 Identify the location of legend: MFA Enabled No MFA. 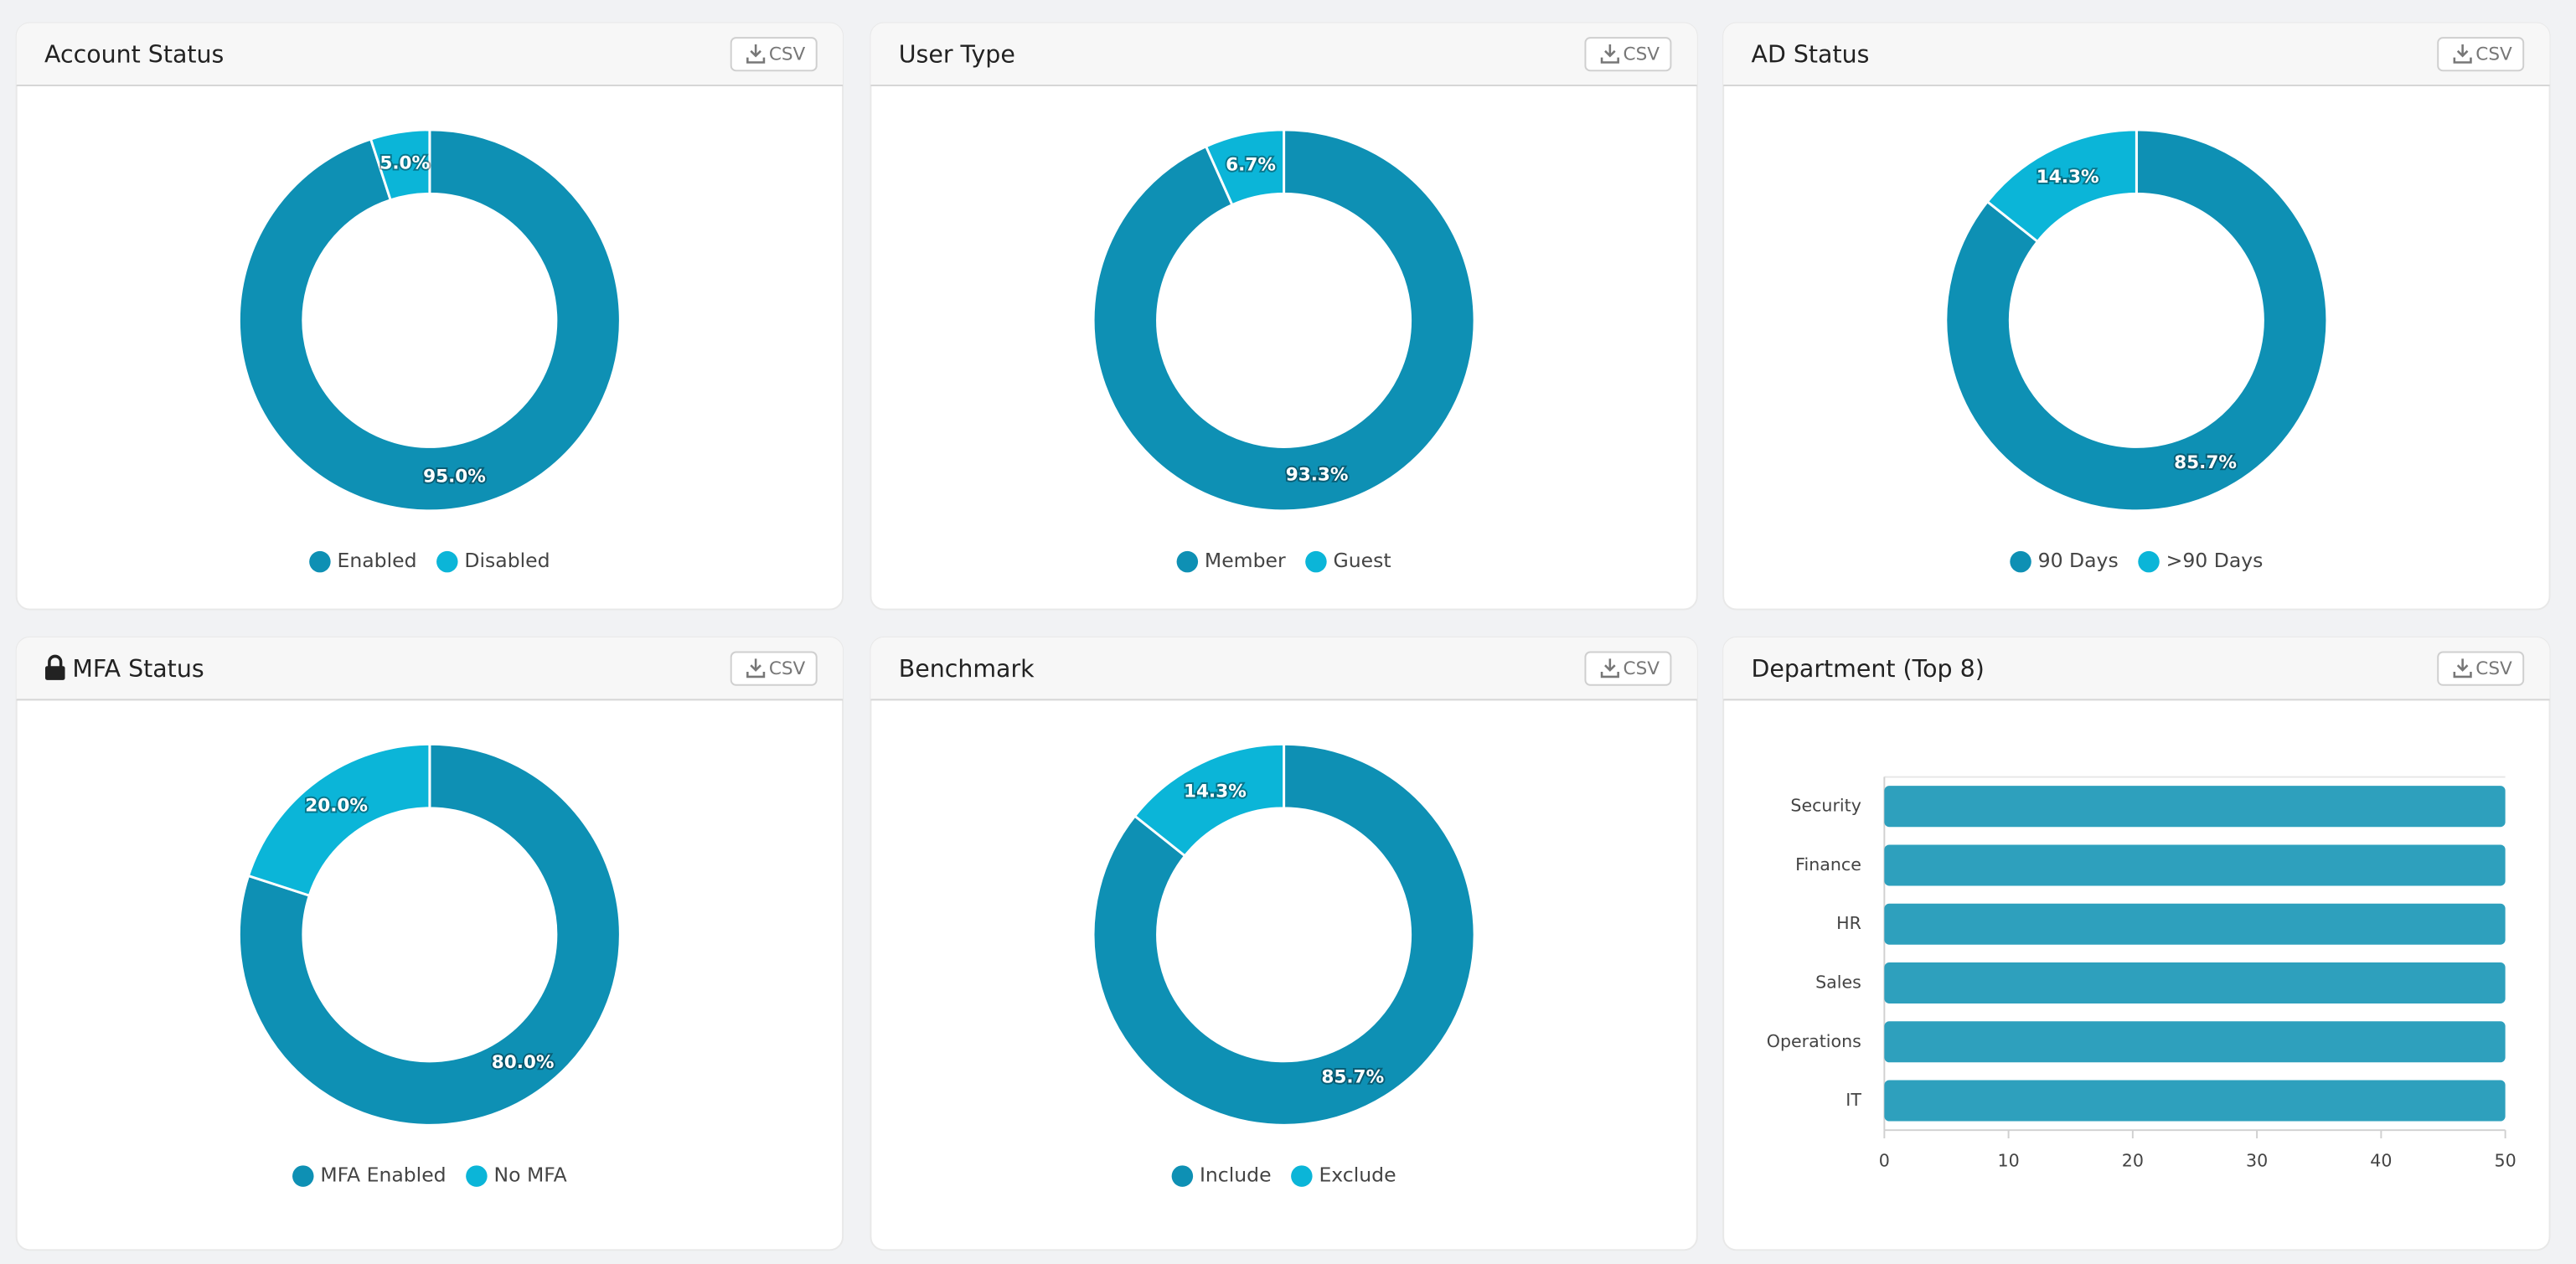
(429, 1175).